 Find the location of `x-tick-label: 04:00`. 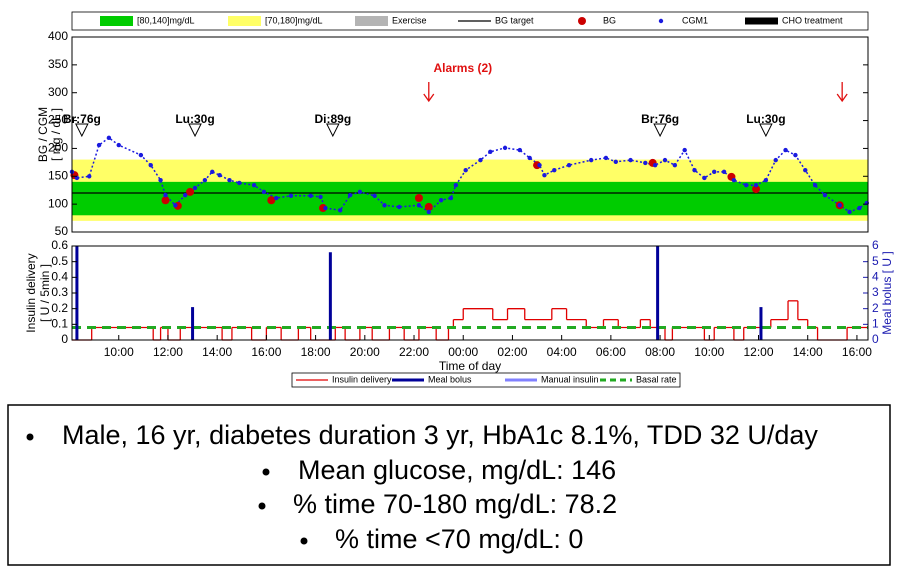

x-tick-label: 04:00 is located at coordinates (562, 352).